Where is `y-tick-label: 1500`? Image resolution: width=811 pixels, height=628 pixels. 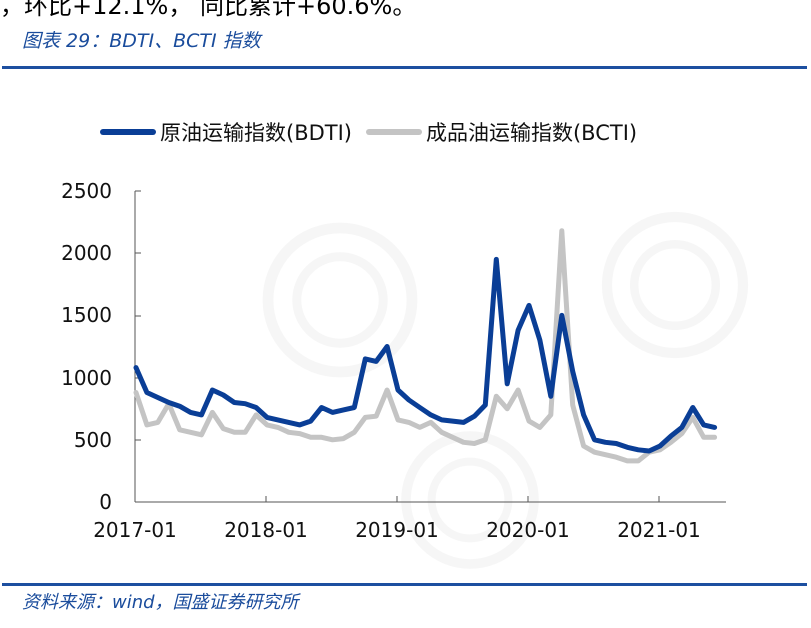 y-tick-label: 1500 is located at coordinates (86, 315).